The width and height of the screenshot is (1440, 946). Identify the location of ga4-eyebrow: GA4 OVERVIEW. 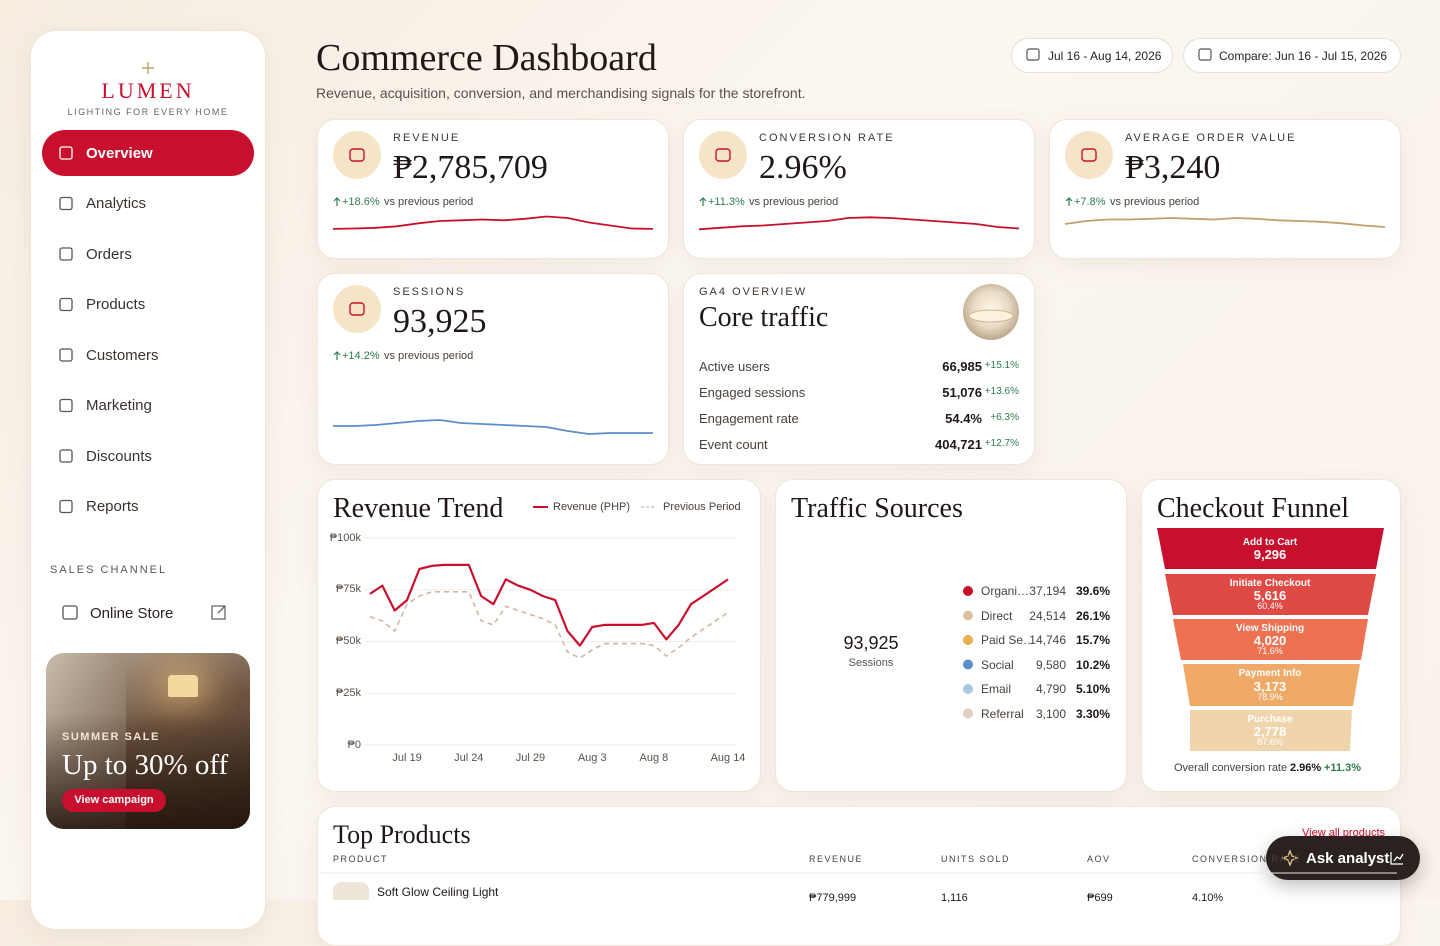
(753, 291).